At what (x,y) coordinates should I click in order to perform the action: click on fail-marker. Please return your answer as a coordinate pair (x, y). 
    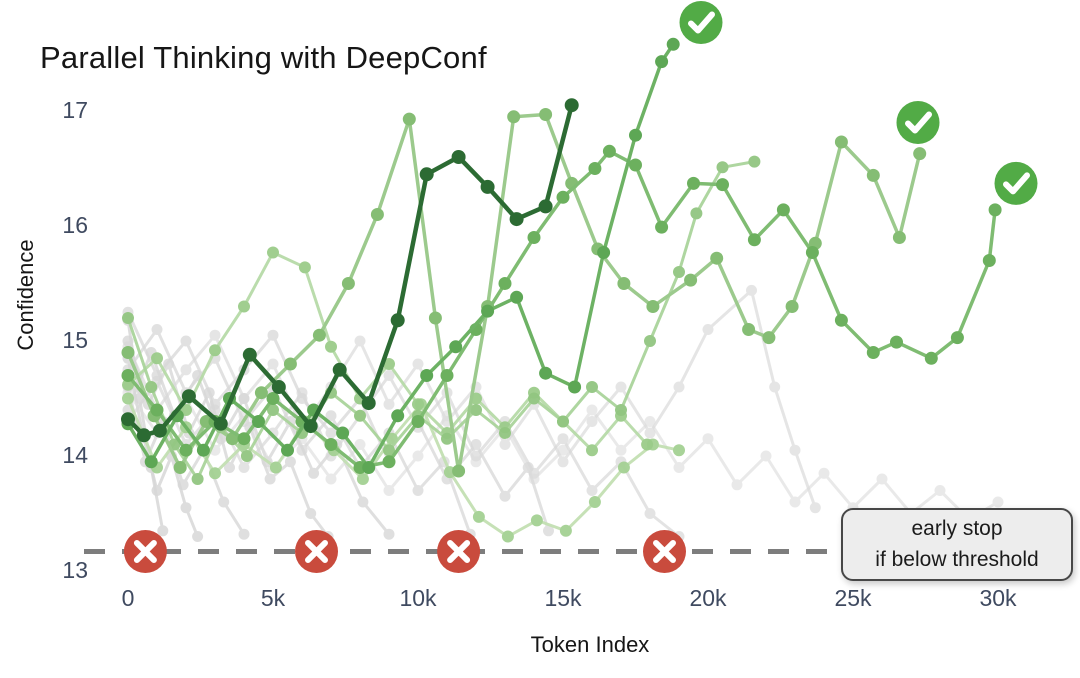
    Looking at the image, I should click on (316, 551).